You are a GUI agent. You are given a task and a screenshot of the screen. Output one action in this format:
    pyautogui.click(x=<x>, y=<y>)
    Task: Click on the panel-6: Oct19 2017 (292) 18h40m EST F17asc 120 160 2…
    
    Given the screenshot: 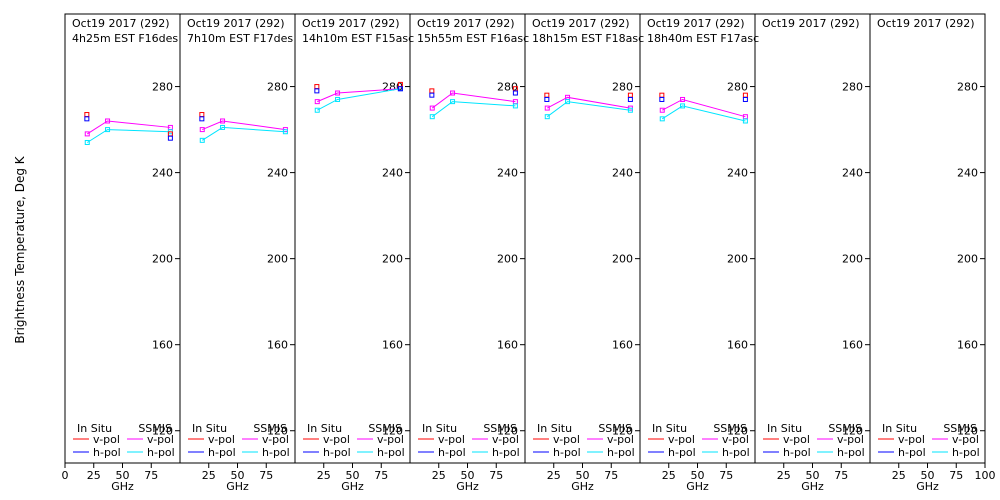 What is the action you would take?
    pyautogui.click(x=699, y=253)
    